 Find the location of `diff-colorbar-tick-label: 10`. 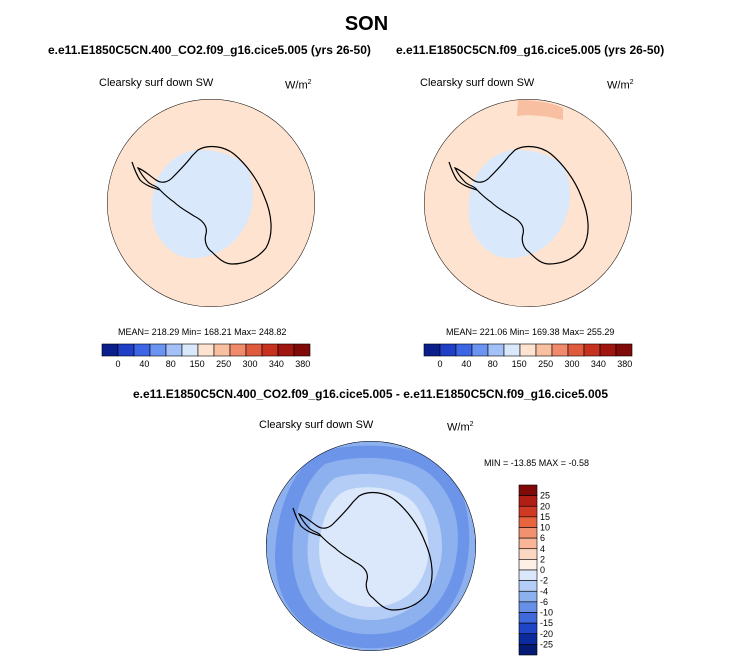

diff-colorbar-tick-label: 10 is located at coordinates (545, 528).